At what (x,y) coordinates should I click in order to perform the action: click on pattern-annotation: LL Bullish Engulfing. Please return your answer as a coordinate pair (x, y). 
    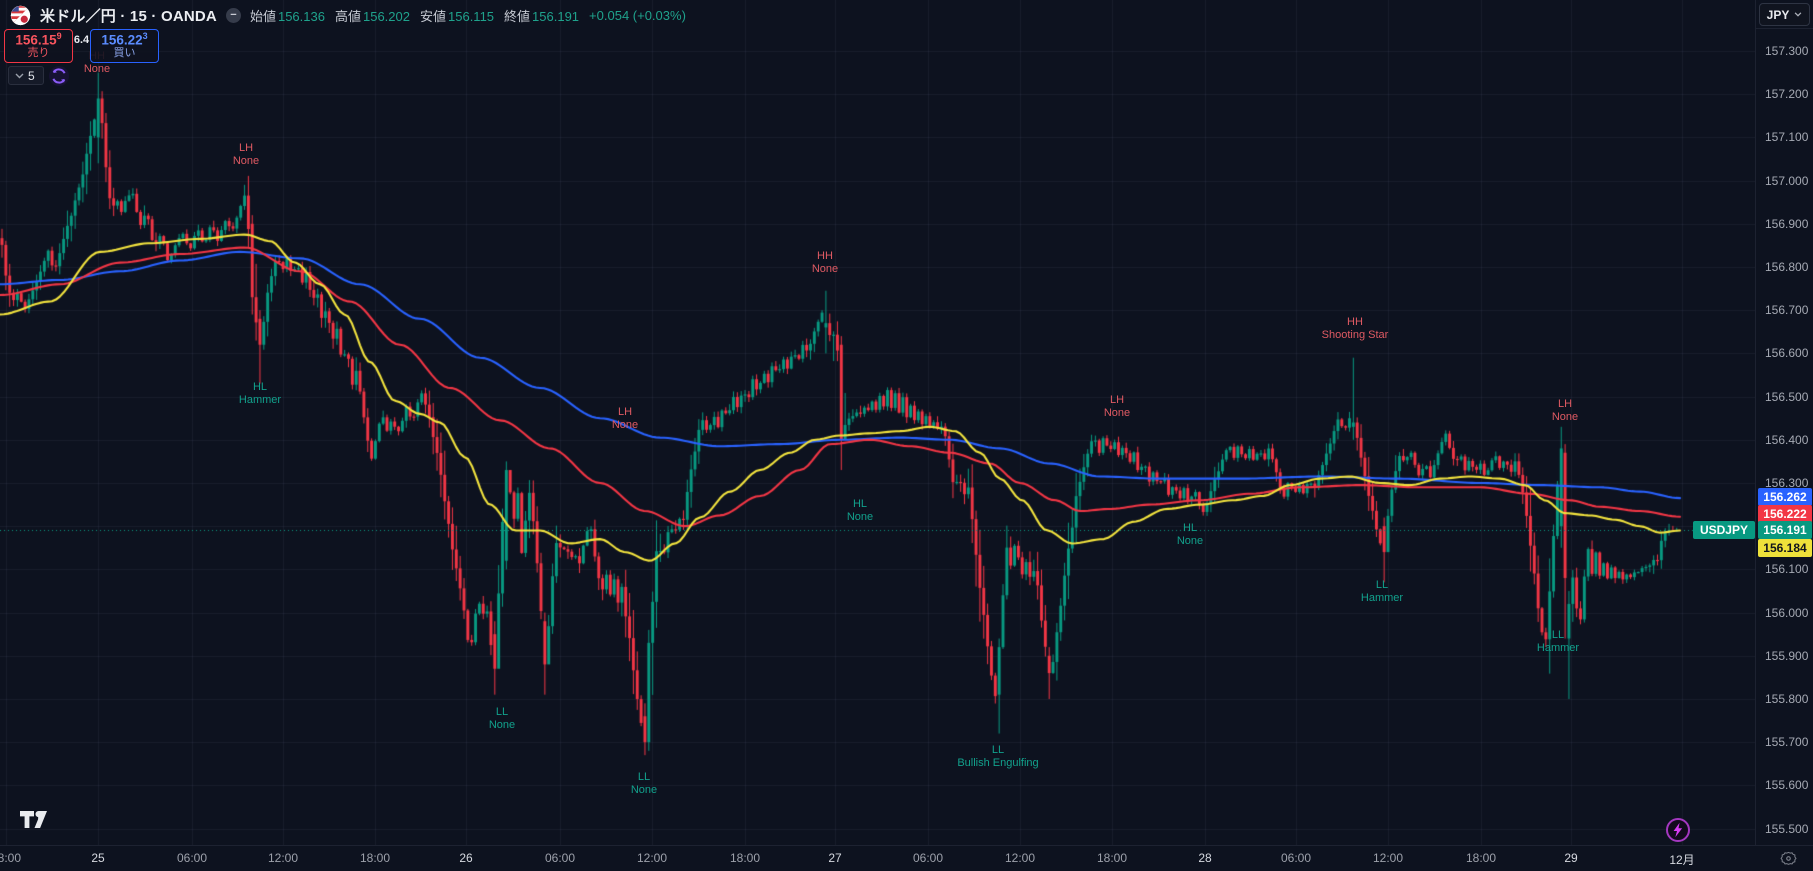
    Looking at the image, I should click on (998, 756).